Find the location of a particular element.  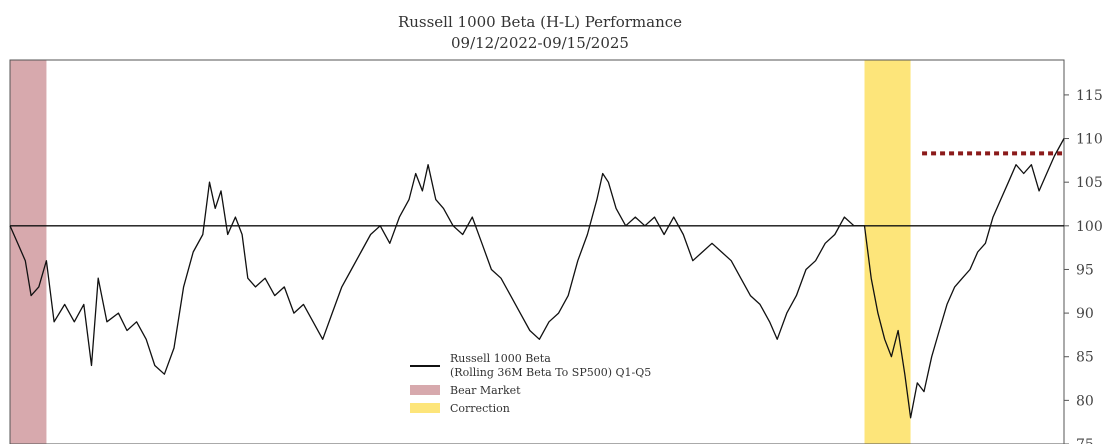

y-tick-label: 100 is located at coordinates (1089, 227).